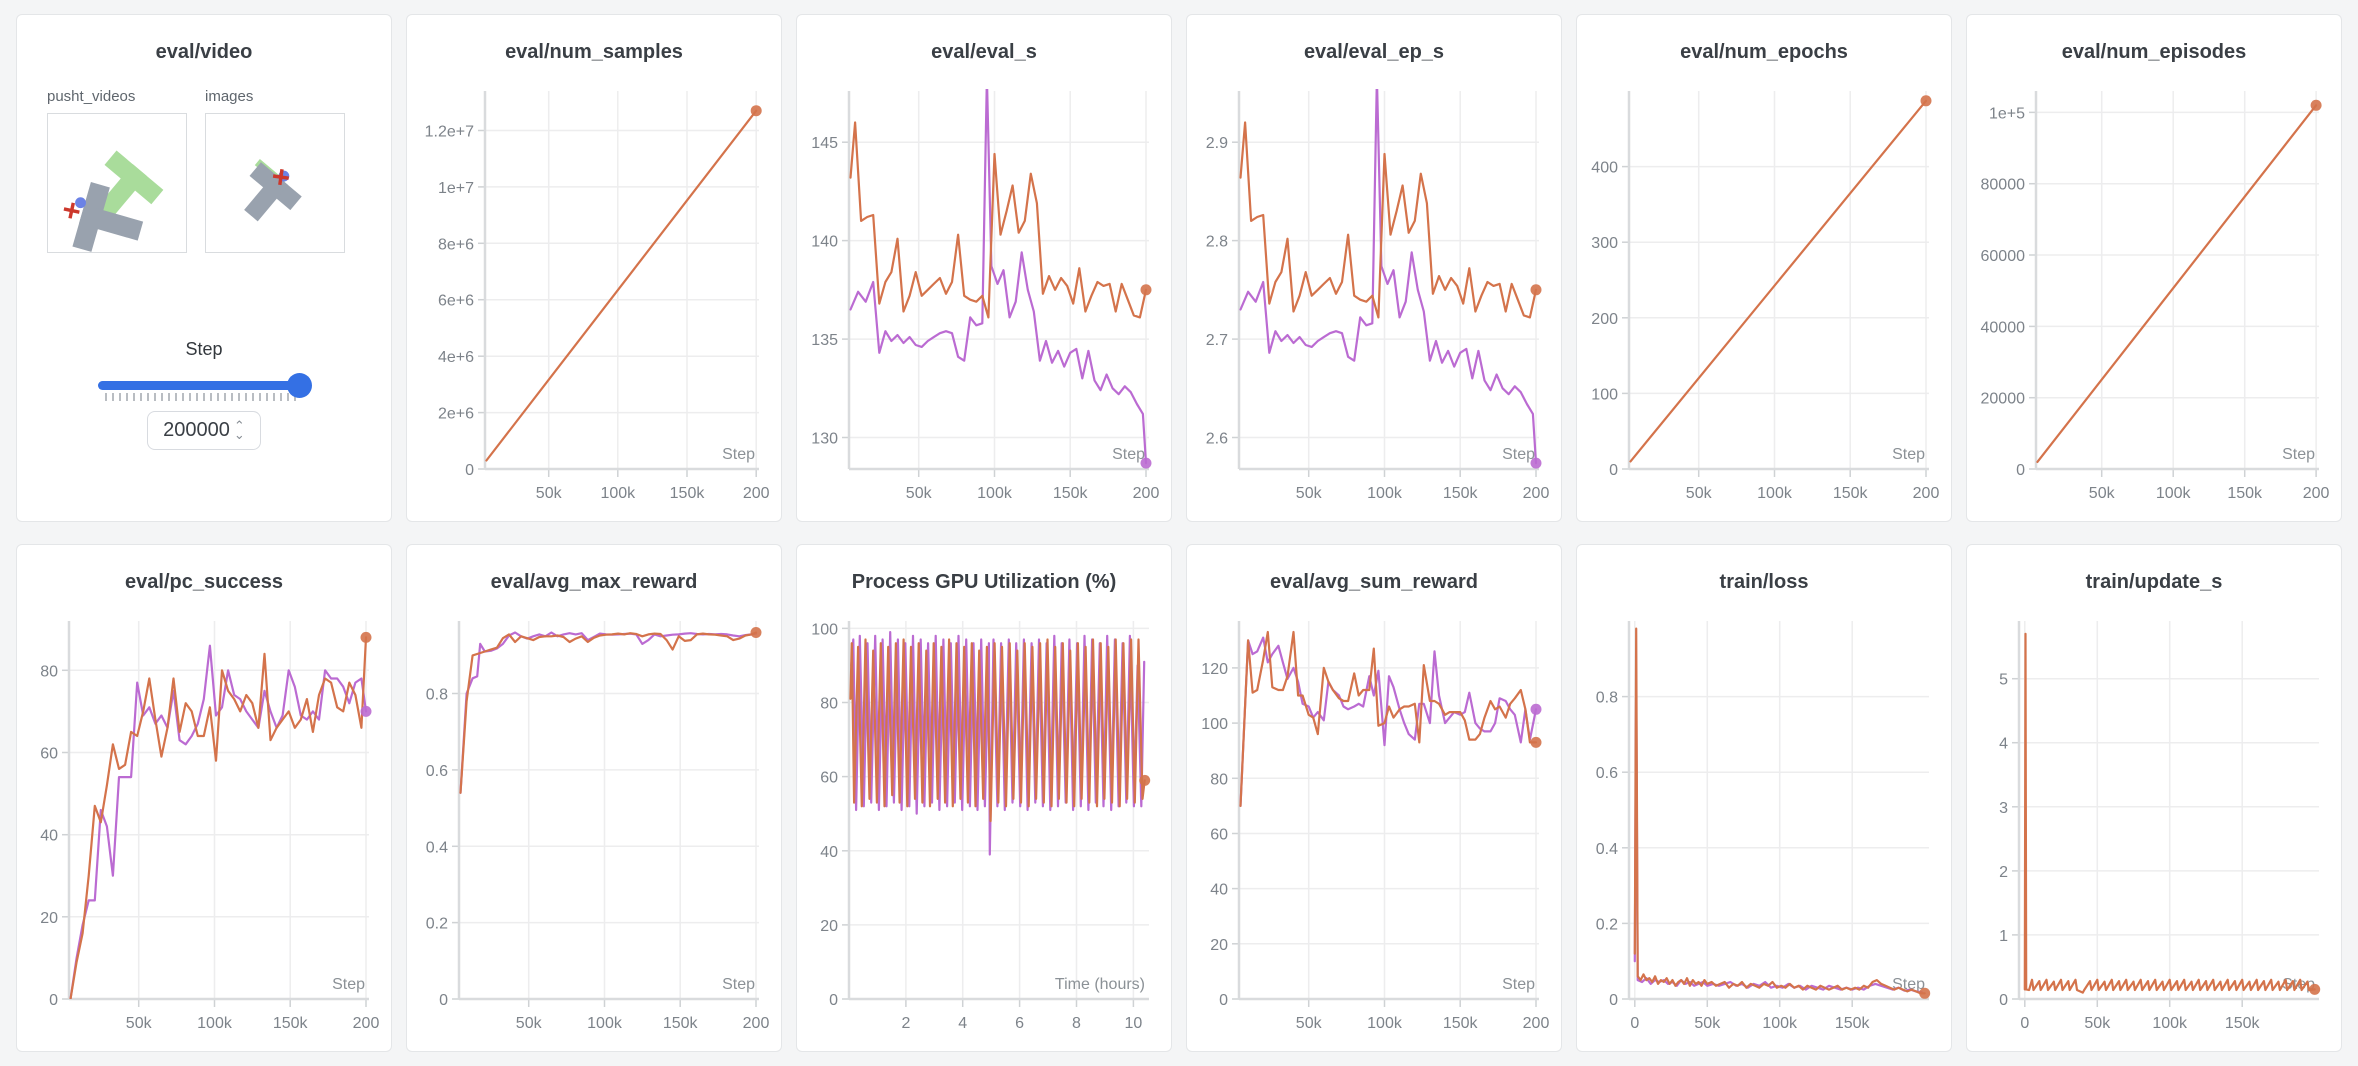 This screenshot has width=2358, height=1066. Describe the element at coordinates (594, 52) in the screenshot. I see `chart-title: eval/num_samples` at that location.